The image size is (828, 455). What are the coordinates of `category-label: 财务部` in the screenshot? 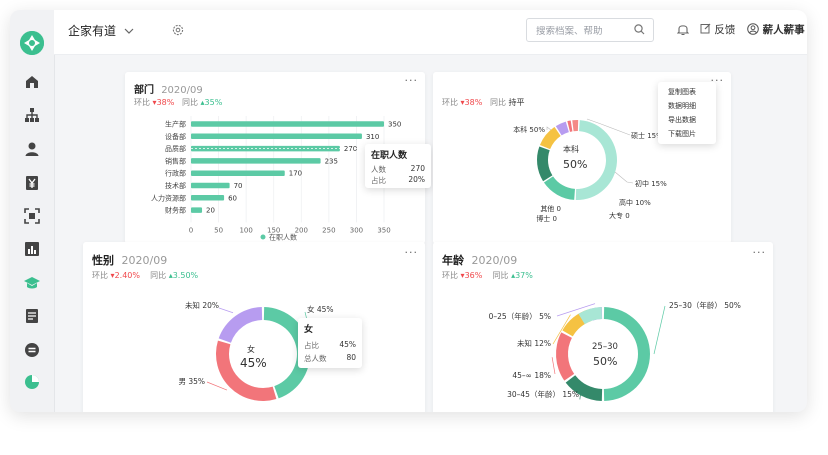 It's located at (175, 210).